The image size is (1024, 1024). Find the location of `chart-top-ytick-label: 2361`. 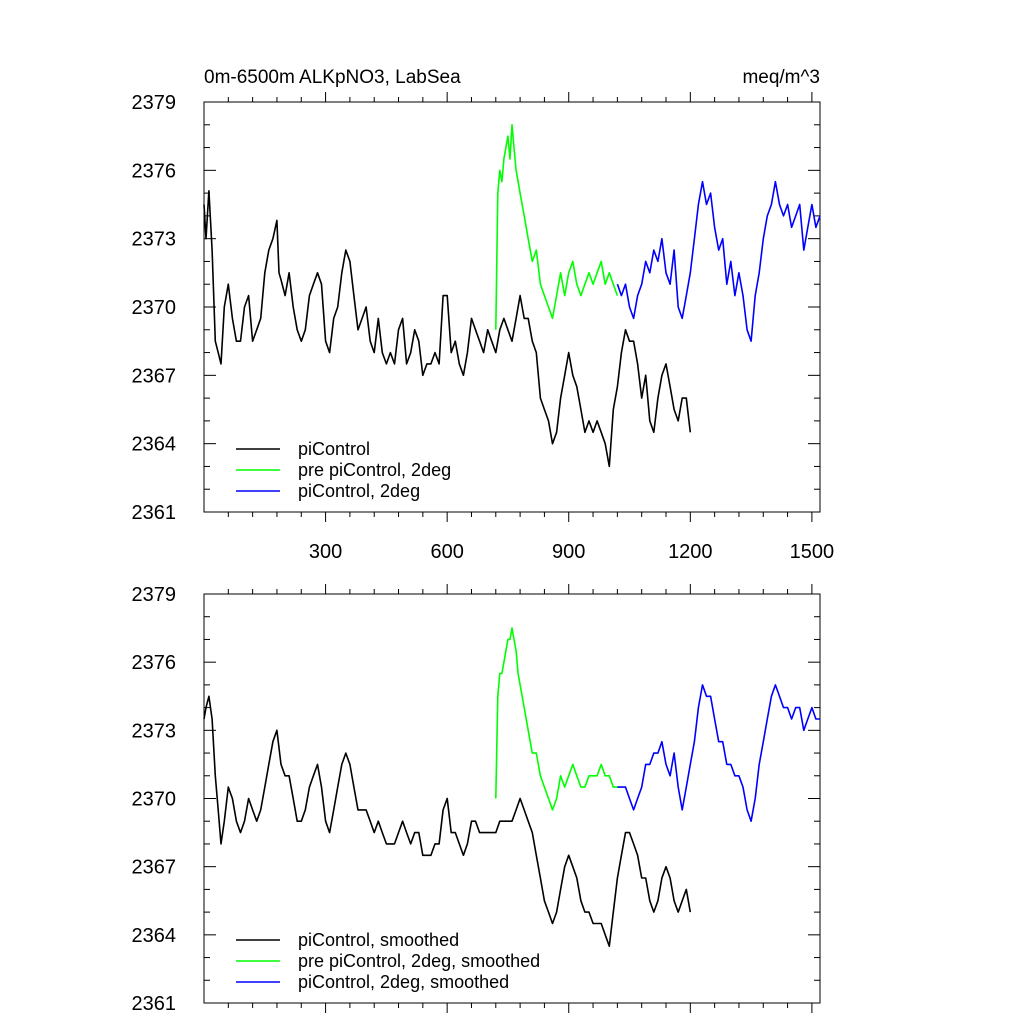

chart-top-ytick-label: 2361 is located at coordinates (154, 513).